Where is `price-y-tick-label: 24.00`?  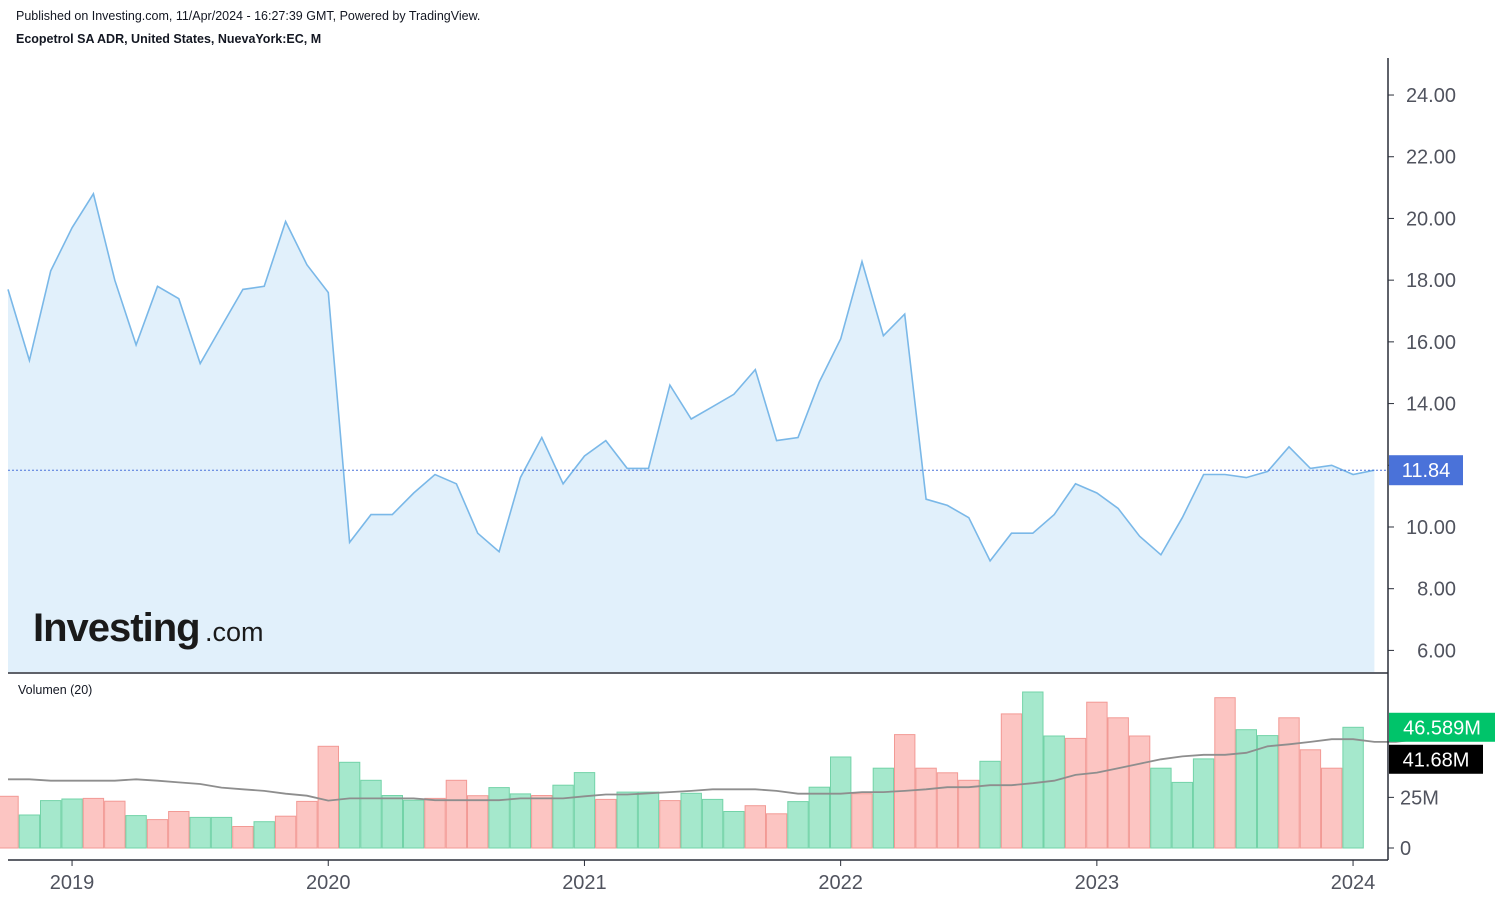
price-y-tick-label: 24.00 is located at coordinates (1431, 96).